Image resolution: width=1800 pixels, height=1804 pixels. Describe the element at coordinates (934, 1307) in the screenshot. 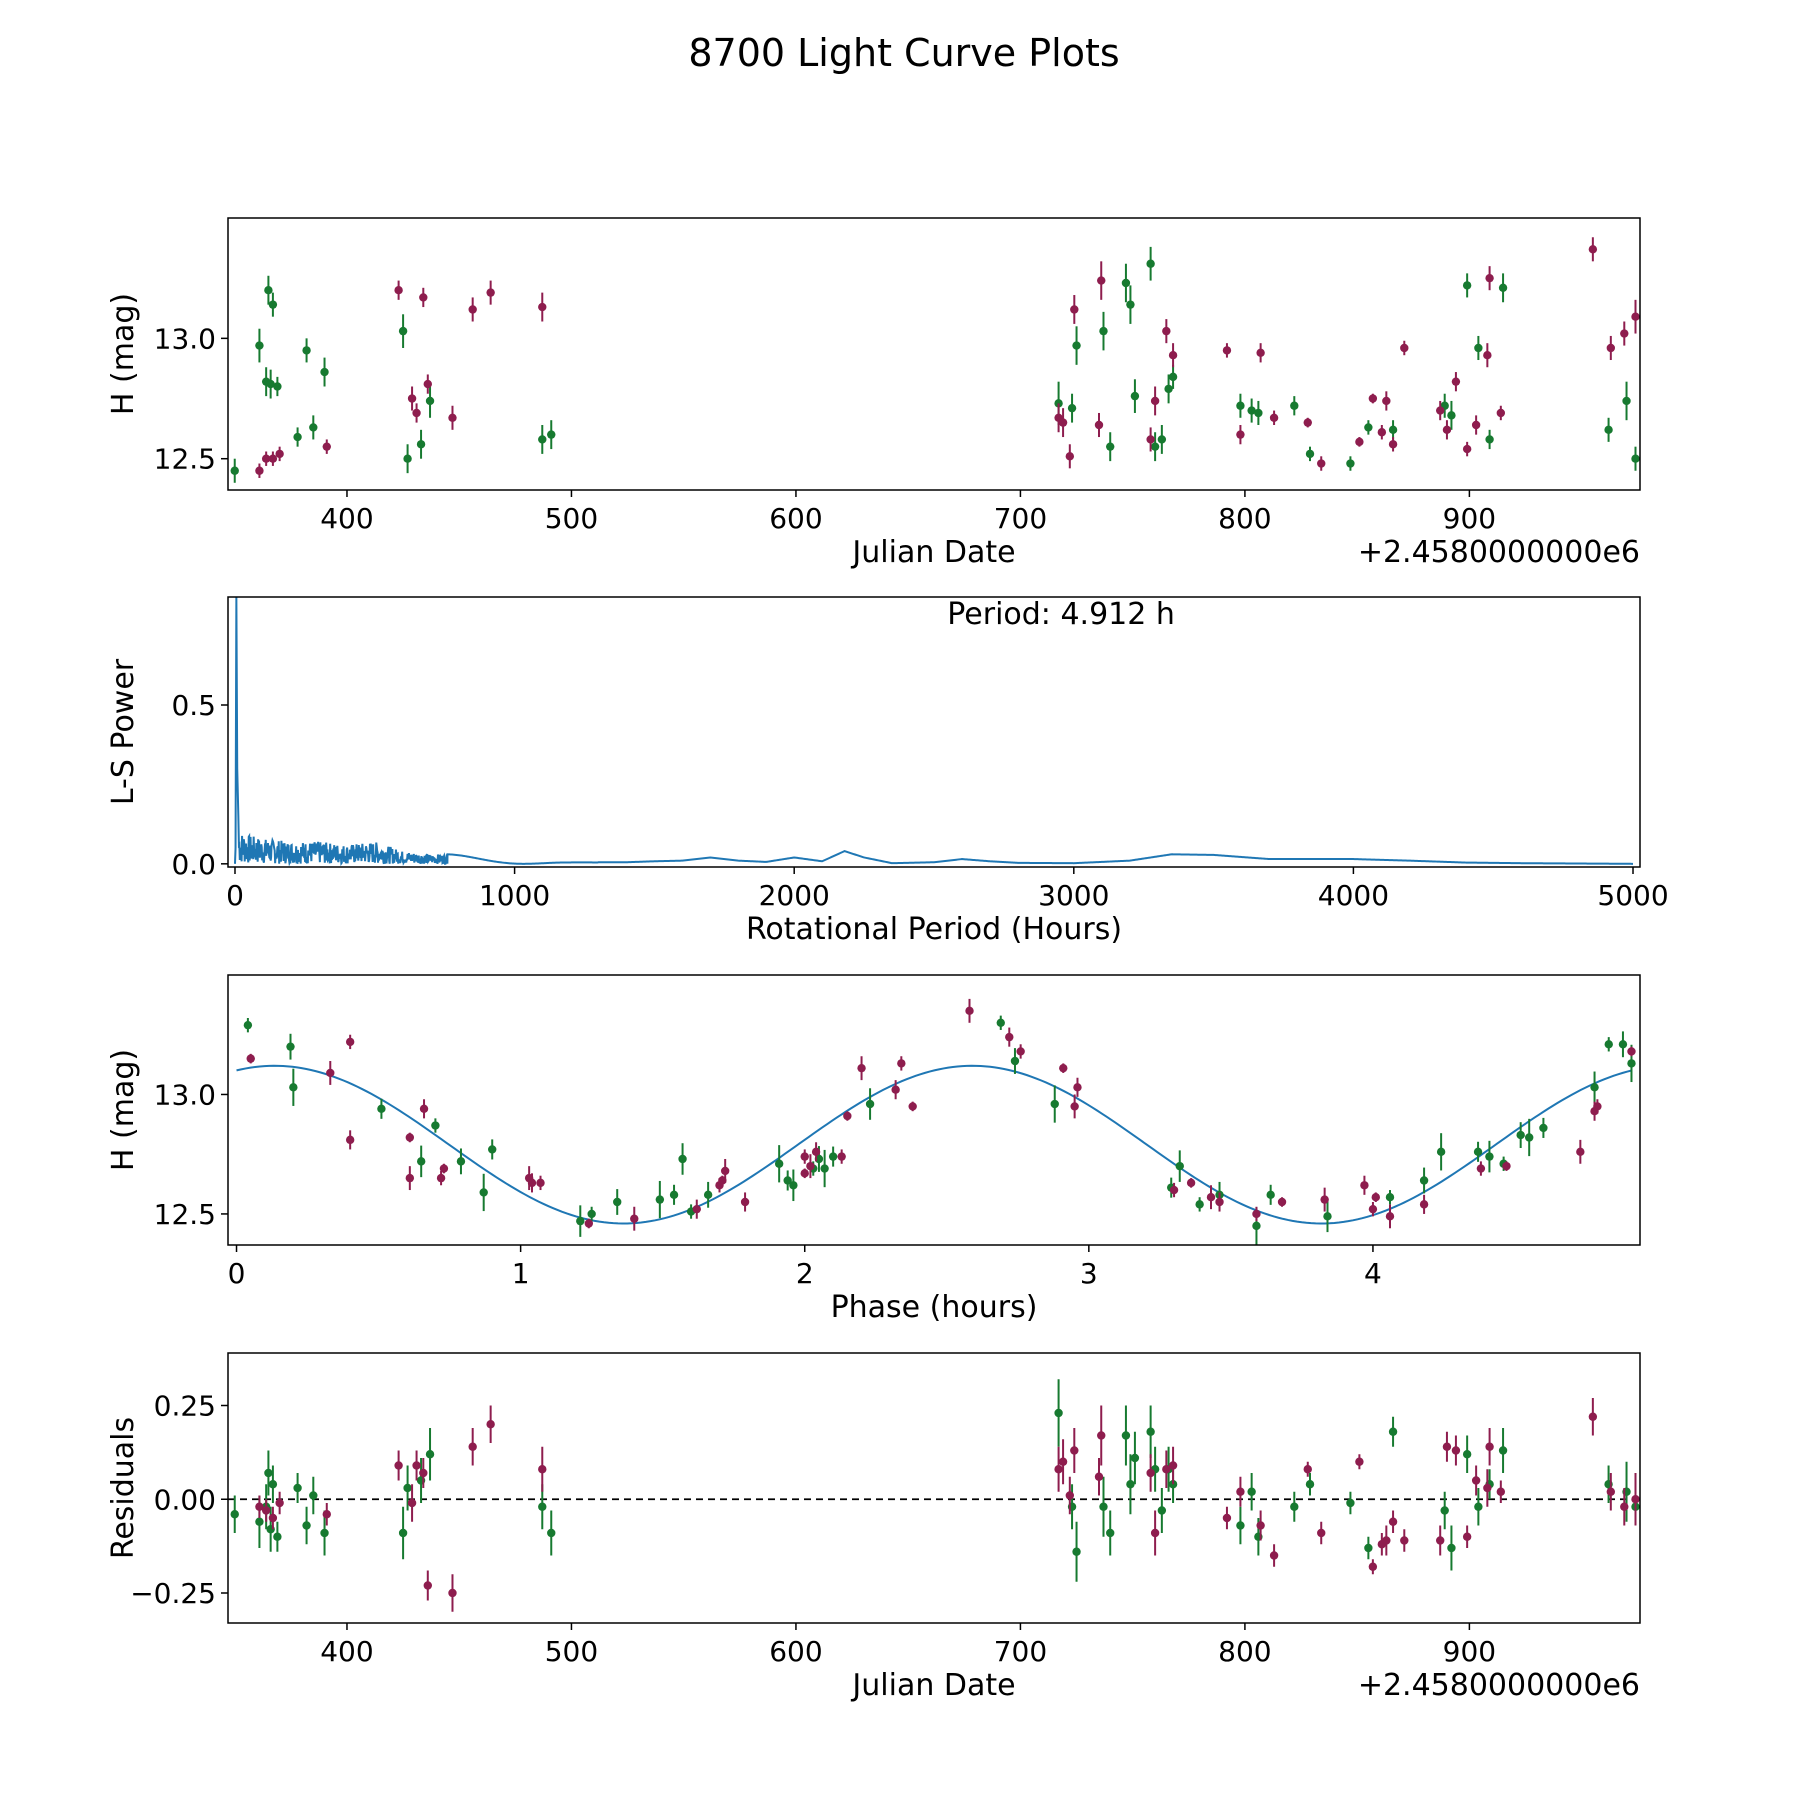

I see `x-axis-label: Phase (hours)` at that location.